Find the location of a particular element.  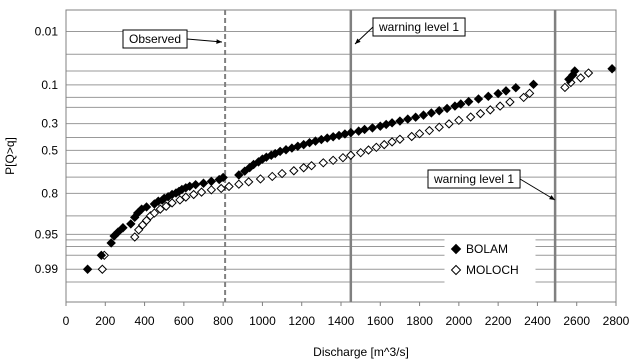

y-tick-label: 0.5 is located at coordinates (49, 150).